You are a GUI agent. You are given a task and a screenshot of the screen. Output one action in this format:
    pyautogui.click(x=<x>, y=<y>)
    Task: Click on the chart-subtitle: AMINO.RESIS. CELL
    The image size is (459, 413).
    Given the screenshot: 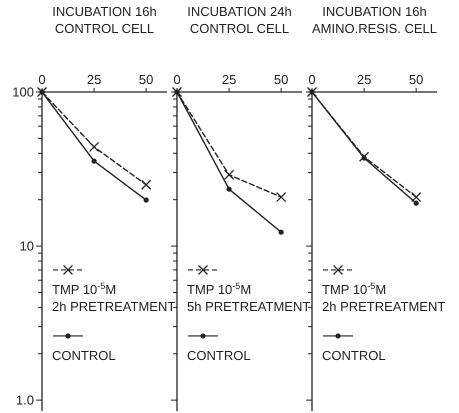 What is the action you would take?
    pyautogui.click(x=374, y=28)
    